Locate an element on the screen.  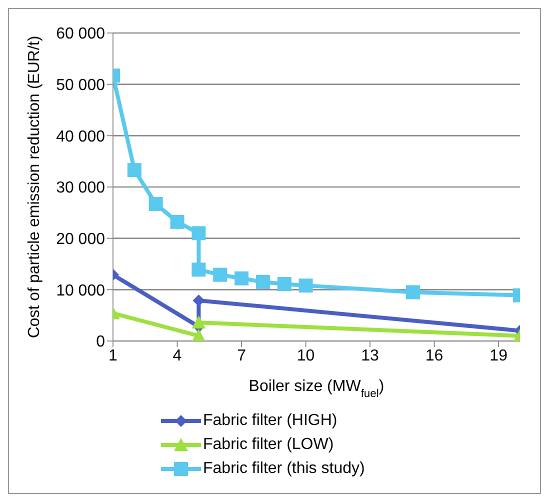
x-tick-label: 10 is located at coordinates (305, 355).